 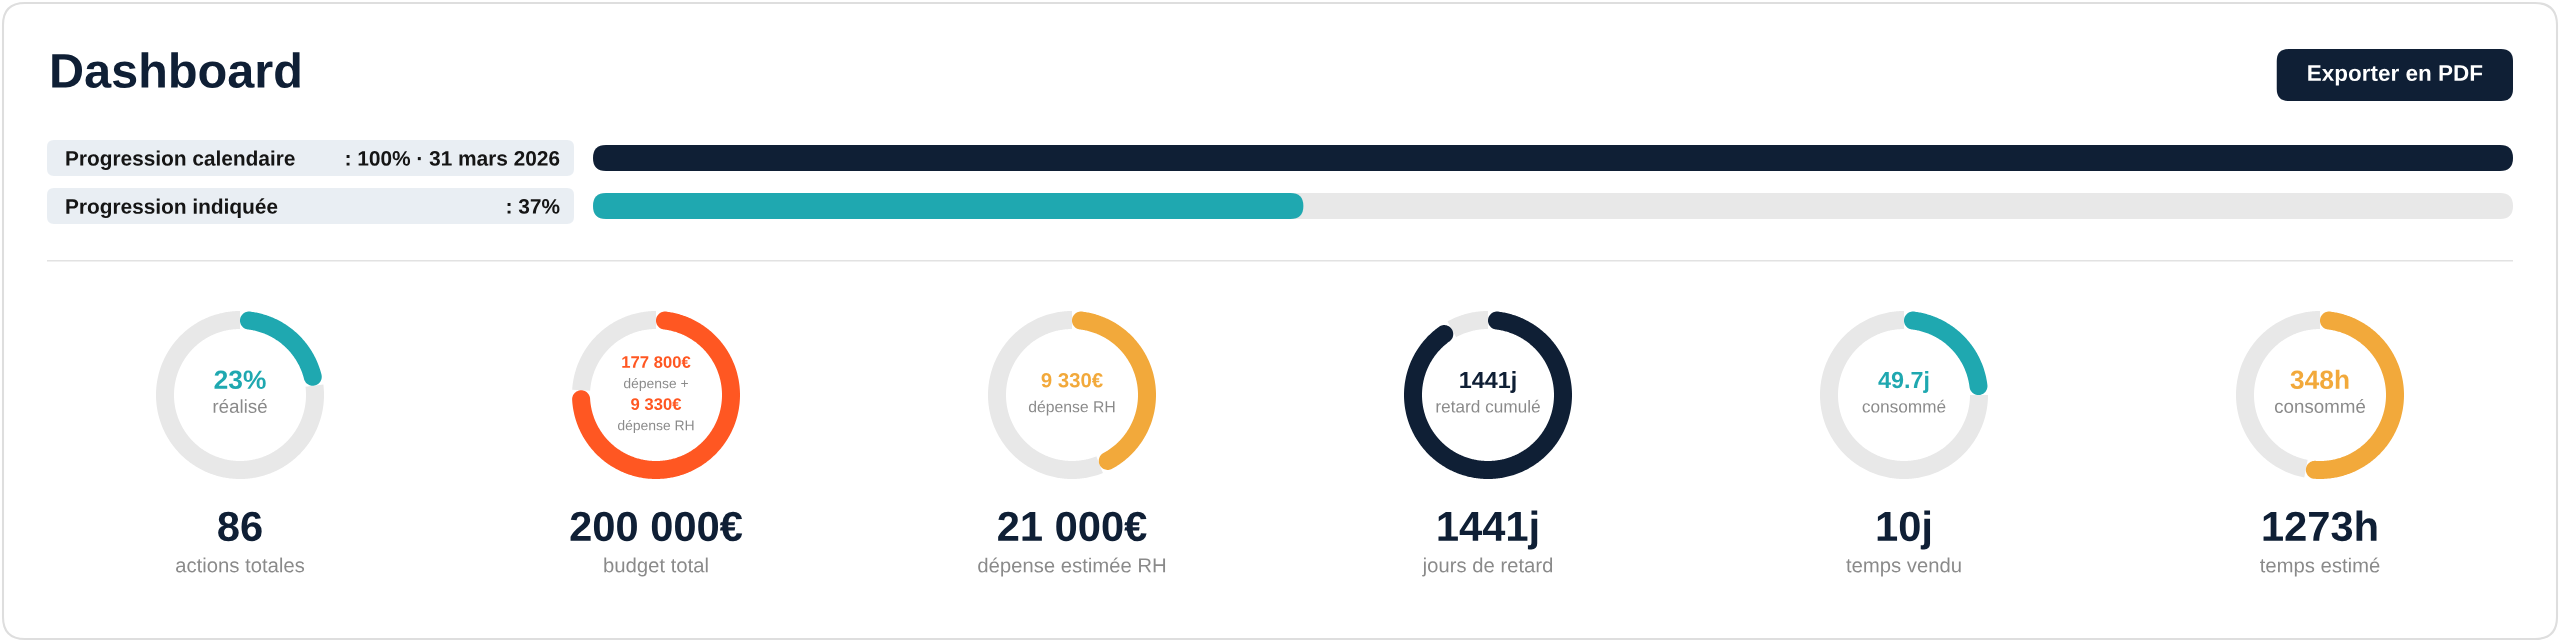 What do you see at coordinates (1072, 526) in the screenshot?
I see `text: 21 000€` at bounding box center [1072, 526].